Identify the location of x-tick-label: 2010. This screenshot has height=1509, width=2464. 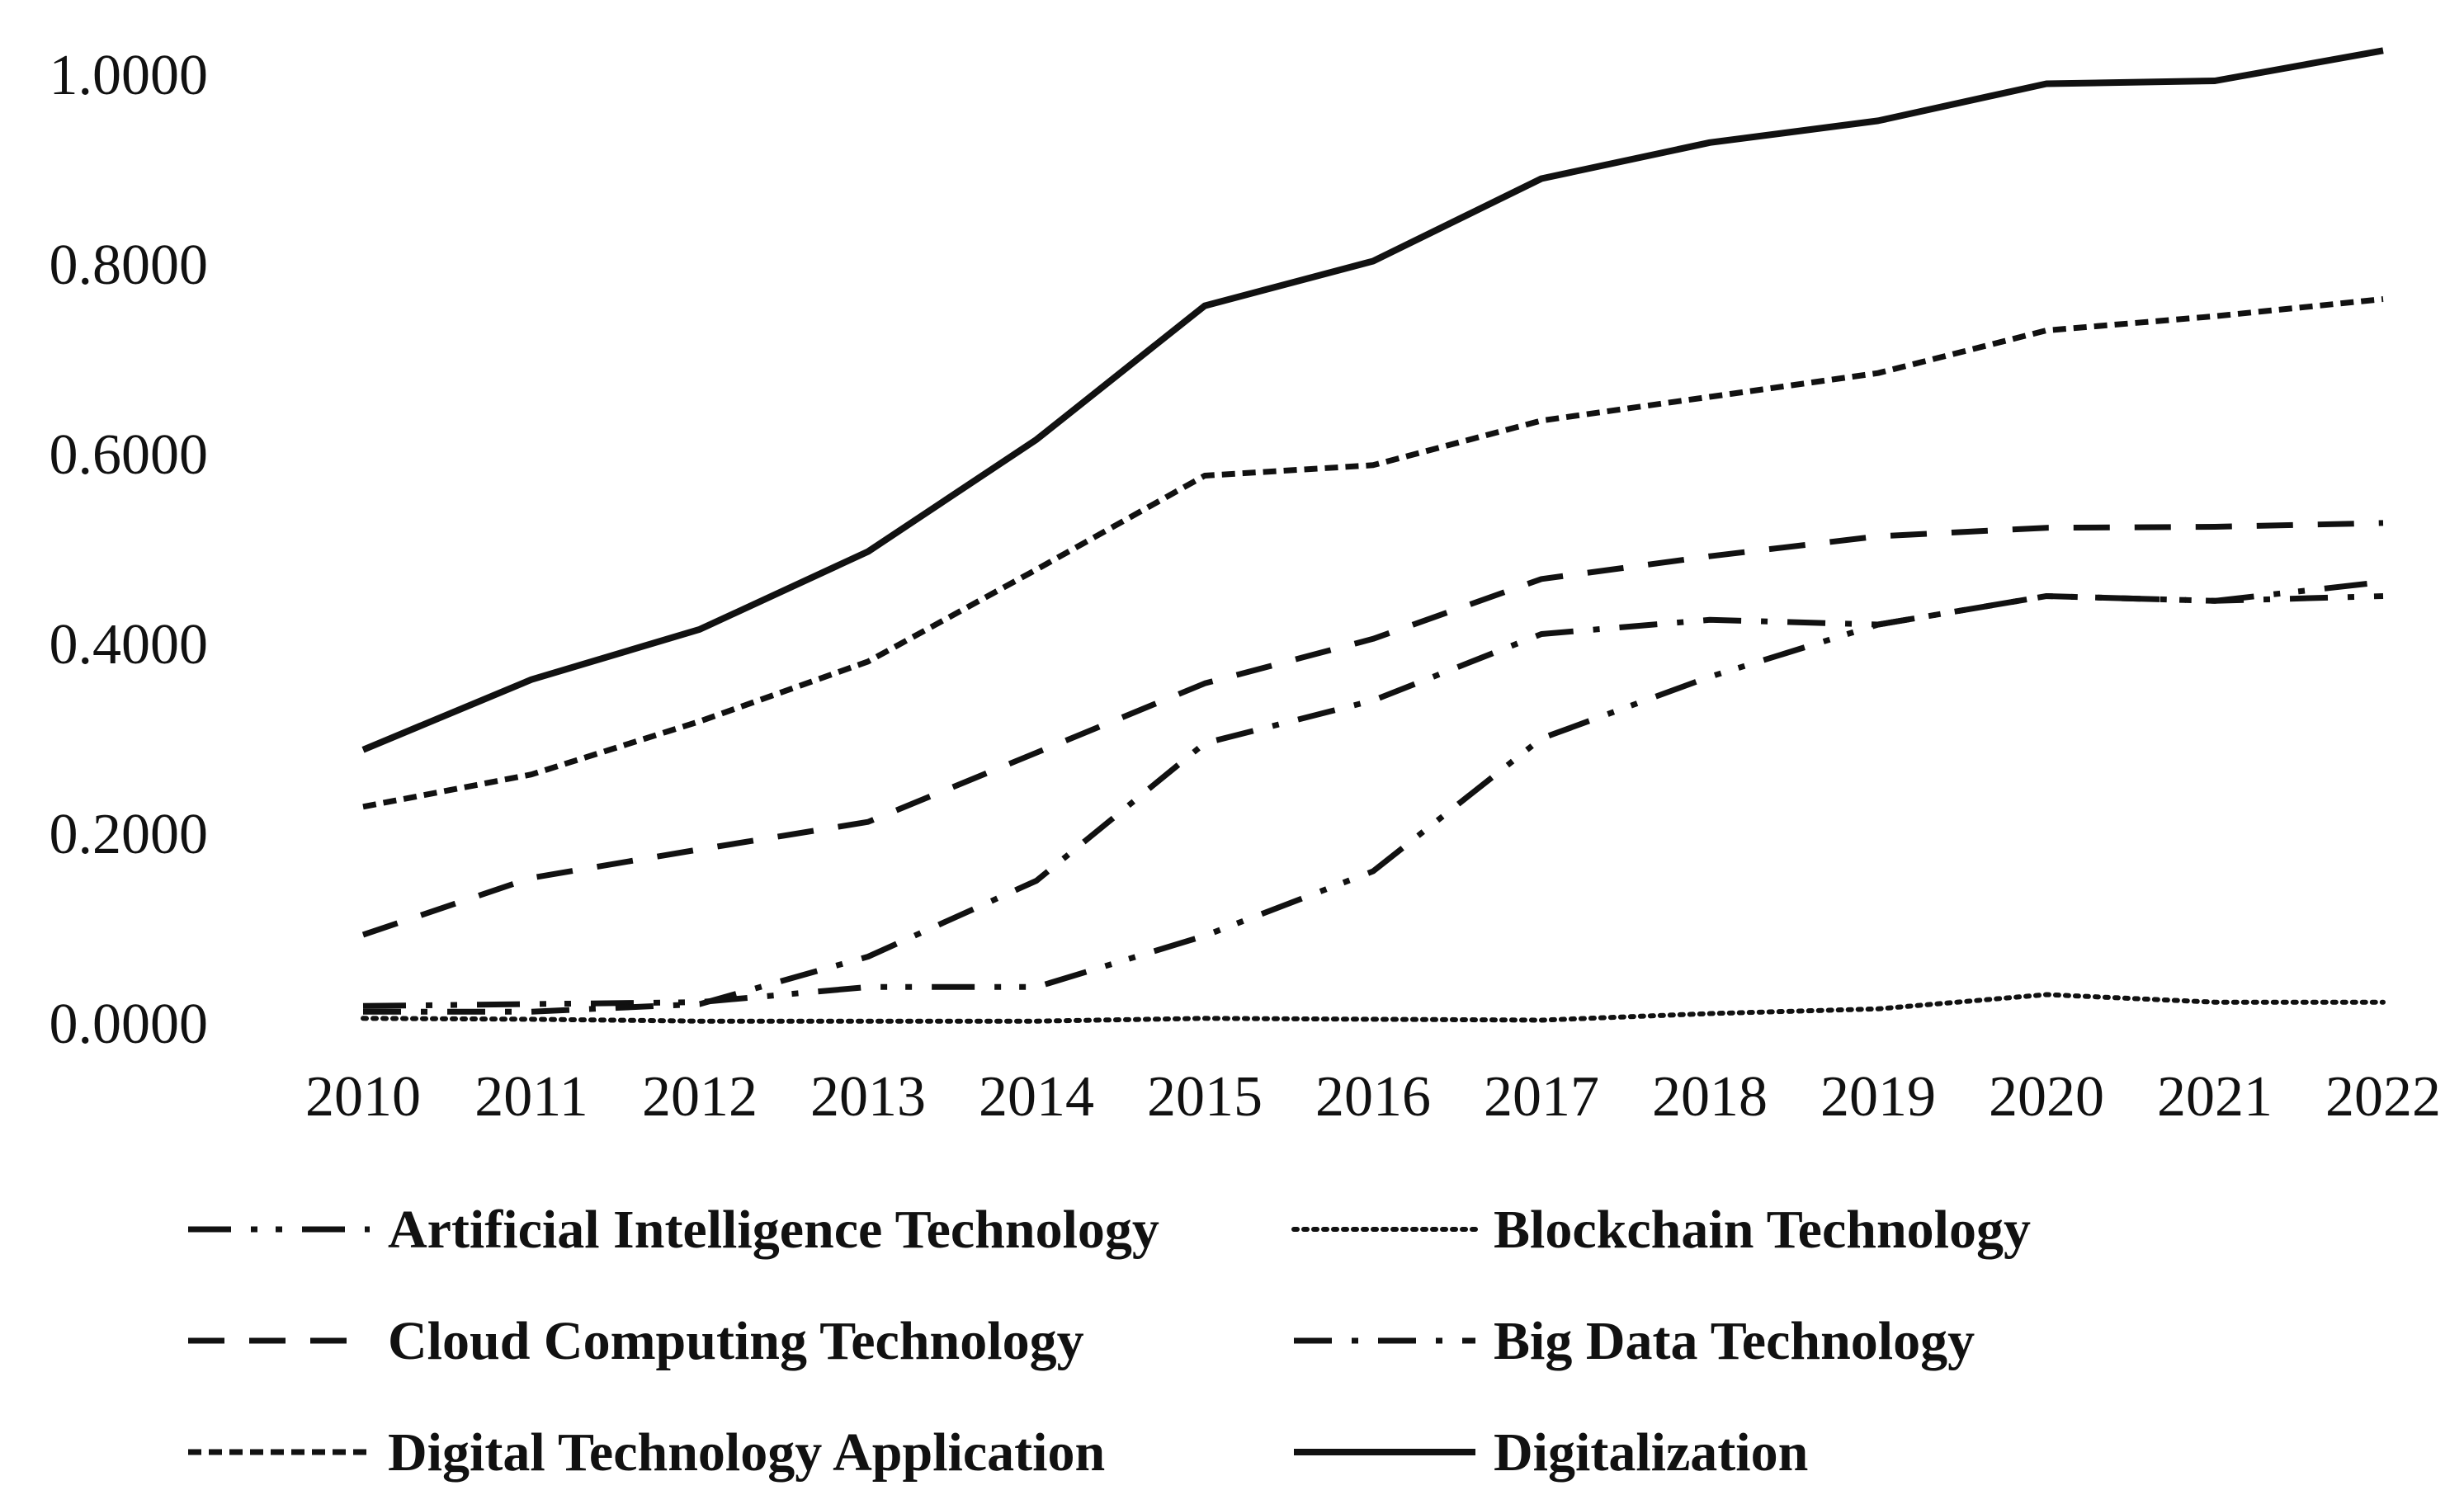
(363, 1097).